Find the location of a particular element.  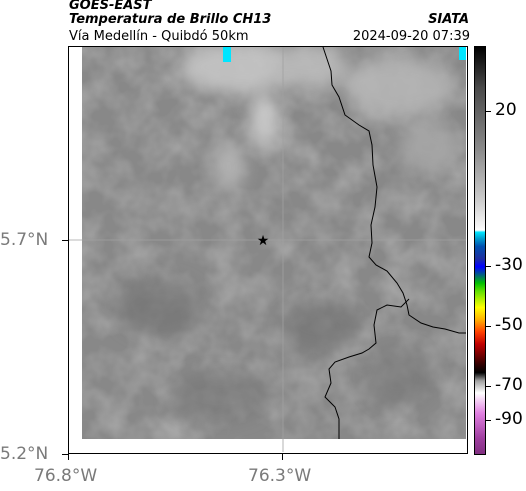

satellite-title: GOES-EAST is located at coordinates (110, 6).